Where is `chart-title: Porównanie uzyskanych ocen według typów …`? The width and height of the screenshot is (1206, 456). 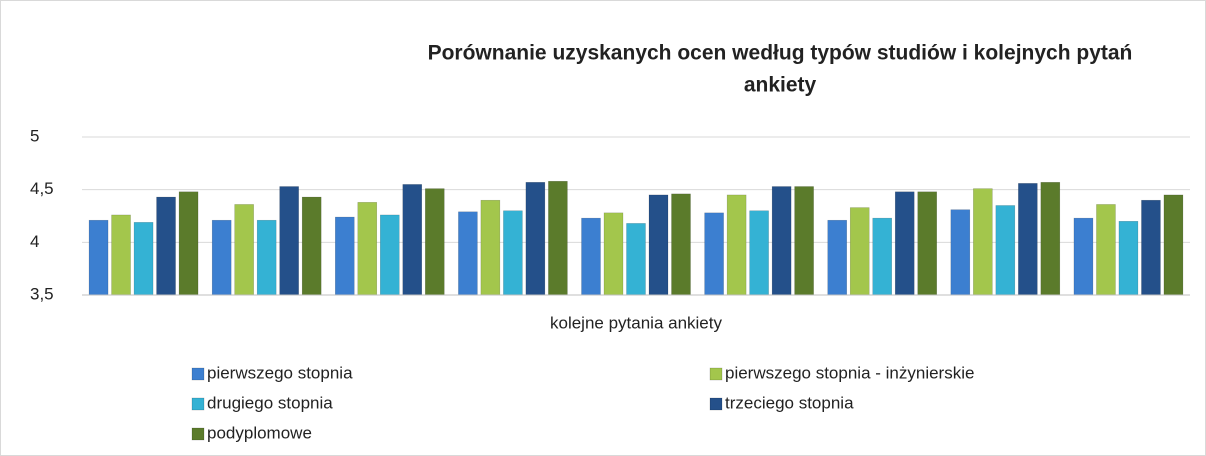
chart-title: Porównanie uzyskanych ocen według typów … is located at coordinates (780, 53).